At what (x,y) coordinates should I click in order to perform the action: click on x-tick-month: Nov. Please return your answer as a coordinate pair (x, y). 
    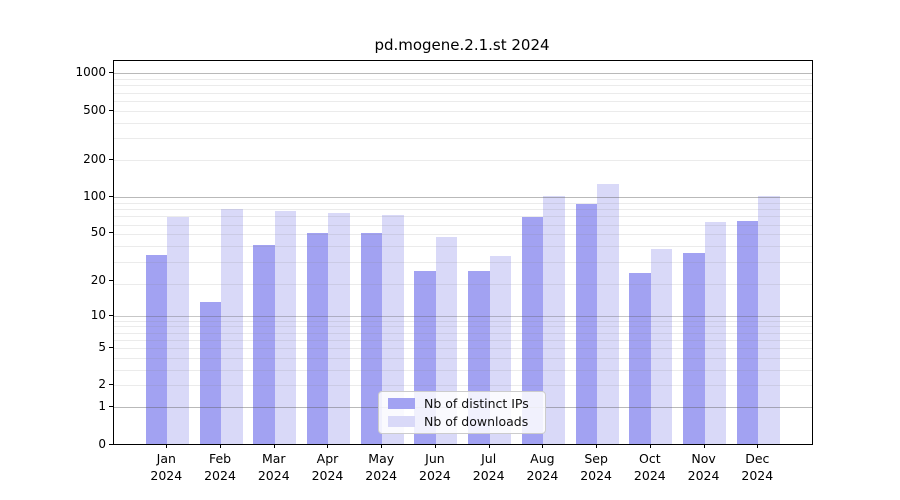
    Looking at the image, I should click on (703, 458).